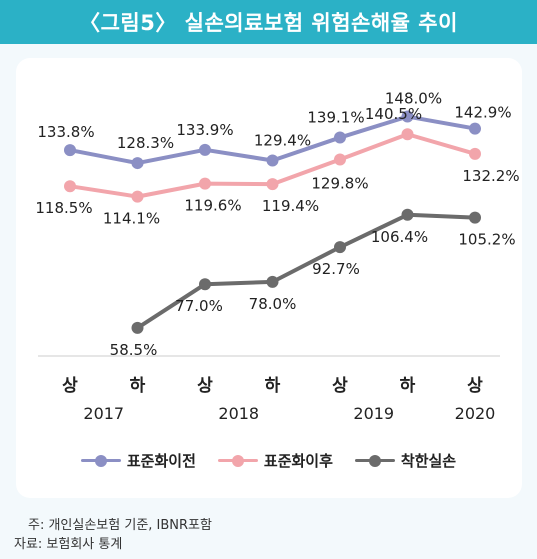 Image resolution: width=537 pixels, height=559 pixels. What do you see at coordinates (199, 306) in the screenshot?
I see `data-label-2-2: 77.0%` at bounding box center [199, 306].